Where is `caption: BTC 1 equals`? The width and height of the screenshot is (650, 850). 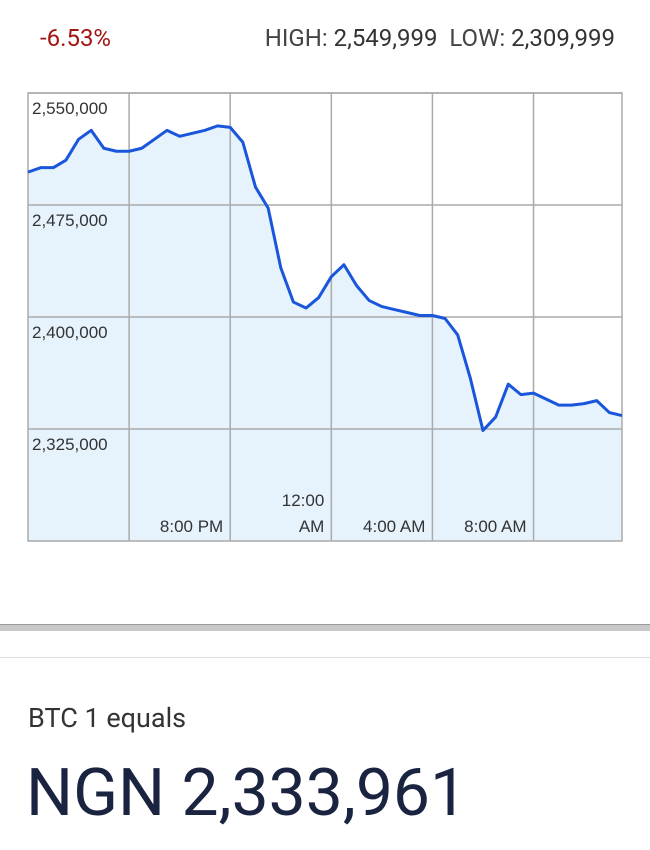 caption: BTC 1 equals is located at coordinates (107, 718).